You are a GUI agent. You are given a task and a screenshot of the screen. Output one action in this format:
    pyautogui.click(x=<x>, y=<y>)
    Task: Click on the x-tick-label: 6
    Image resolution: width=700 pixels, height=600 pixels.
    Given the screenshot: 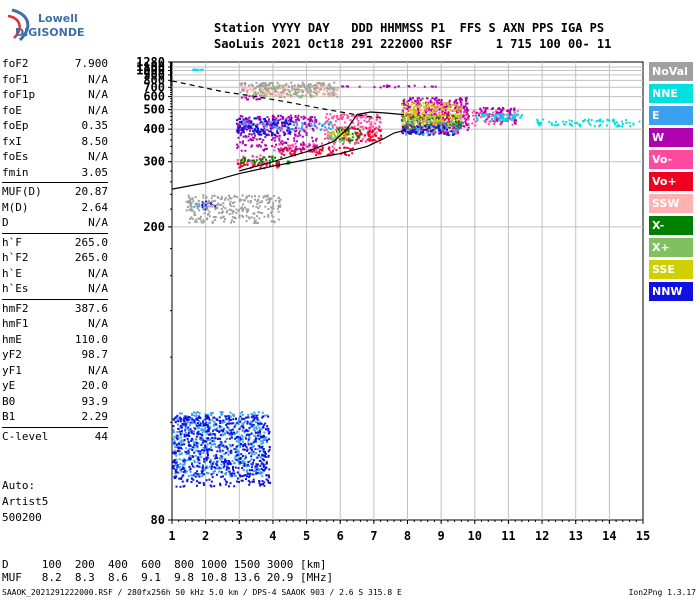 What is the action you would take?
    pyautogui.click(x=340, y=536)
    